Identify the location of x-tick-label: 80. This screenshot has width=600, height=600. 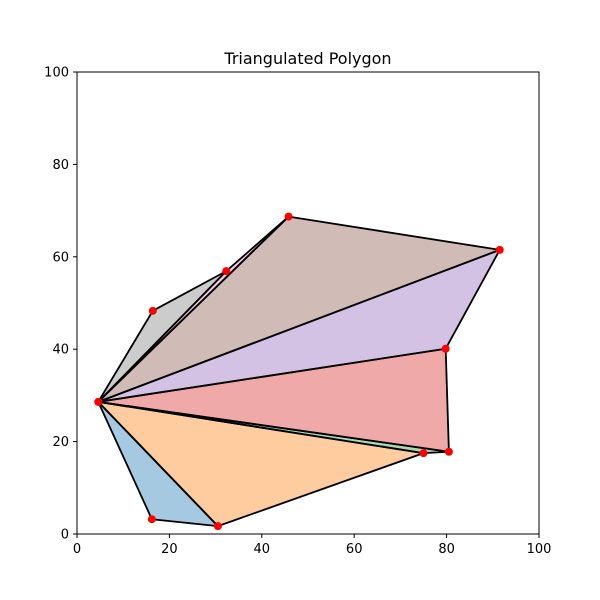
(446, 549).